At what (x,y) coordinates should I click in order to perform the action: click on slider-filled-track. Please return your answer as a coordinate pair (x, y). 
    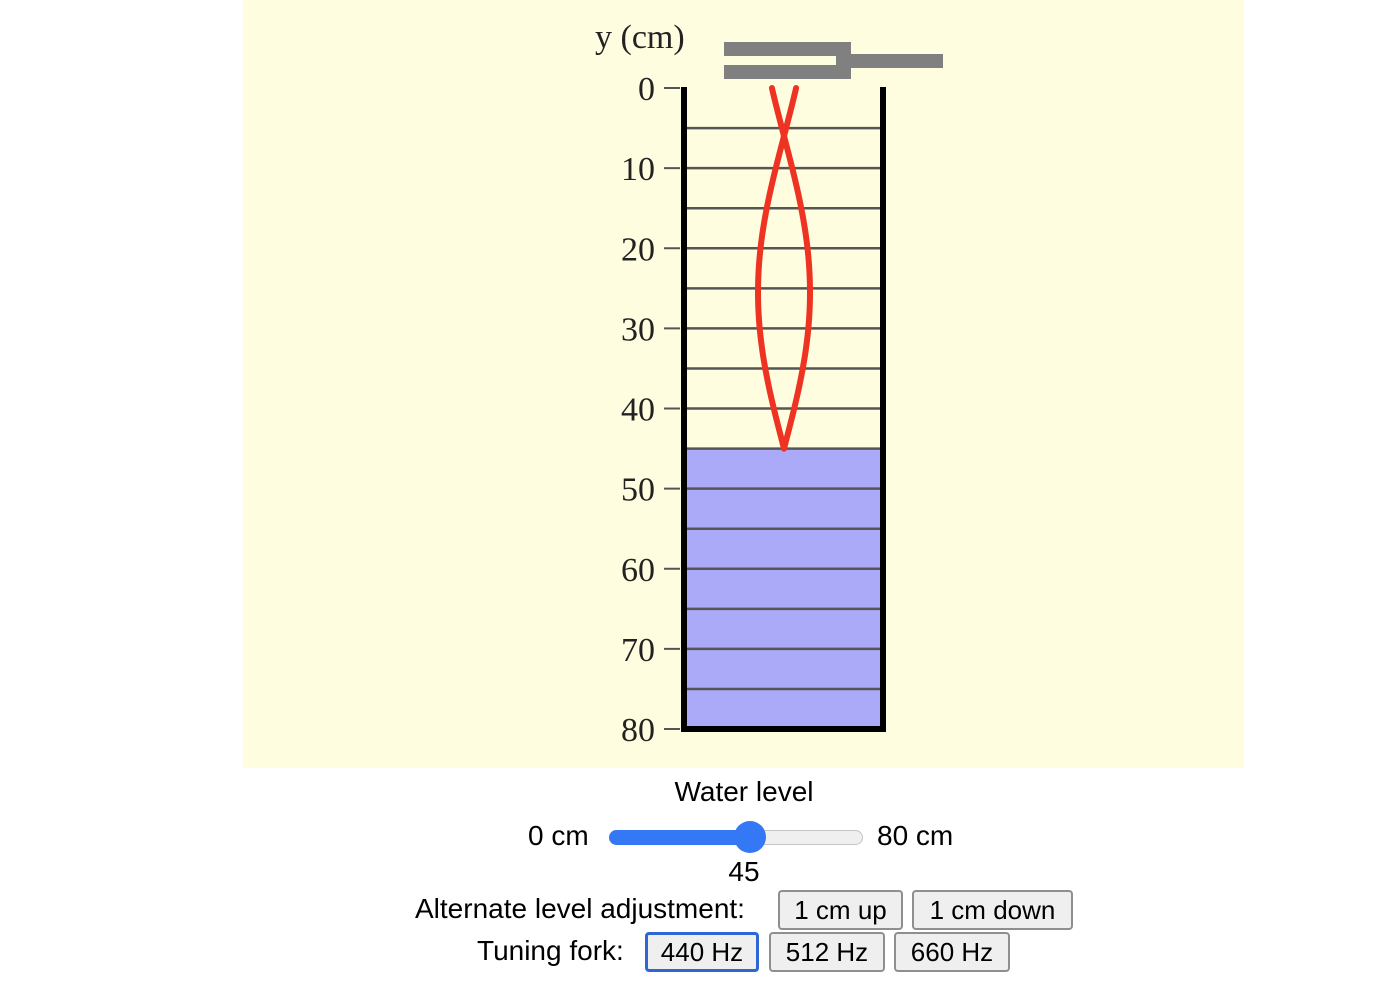
    Looking at the image, I should click on (679, 837).